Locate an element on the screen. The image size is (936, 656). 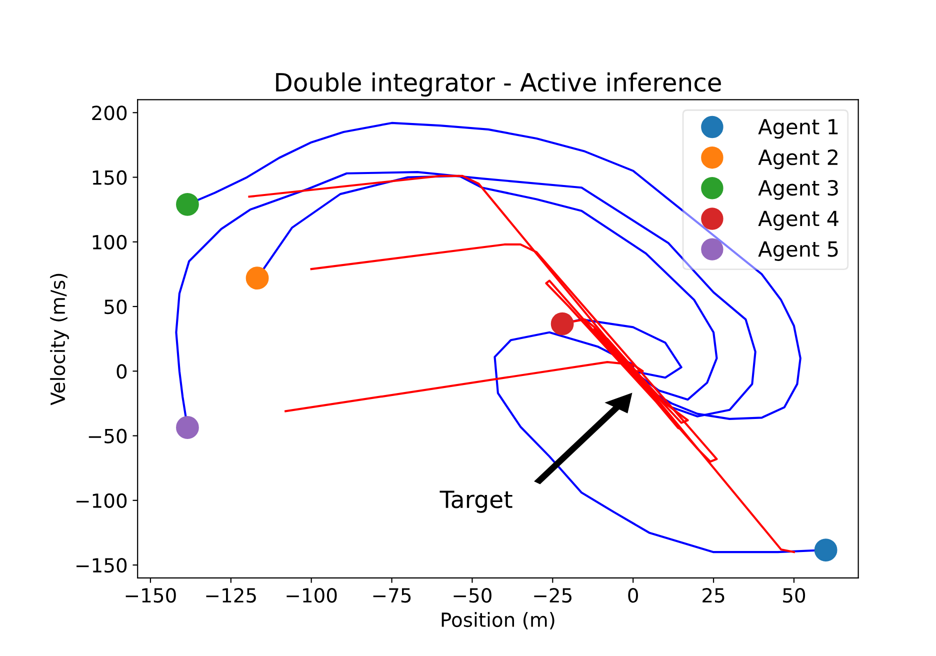
x-axis-title: Position (m) is located at coordinates (498, 621).